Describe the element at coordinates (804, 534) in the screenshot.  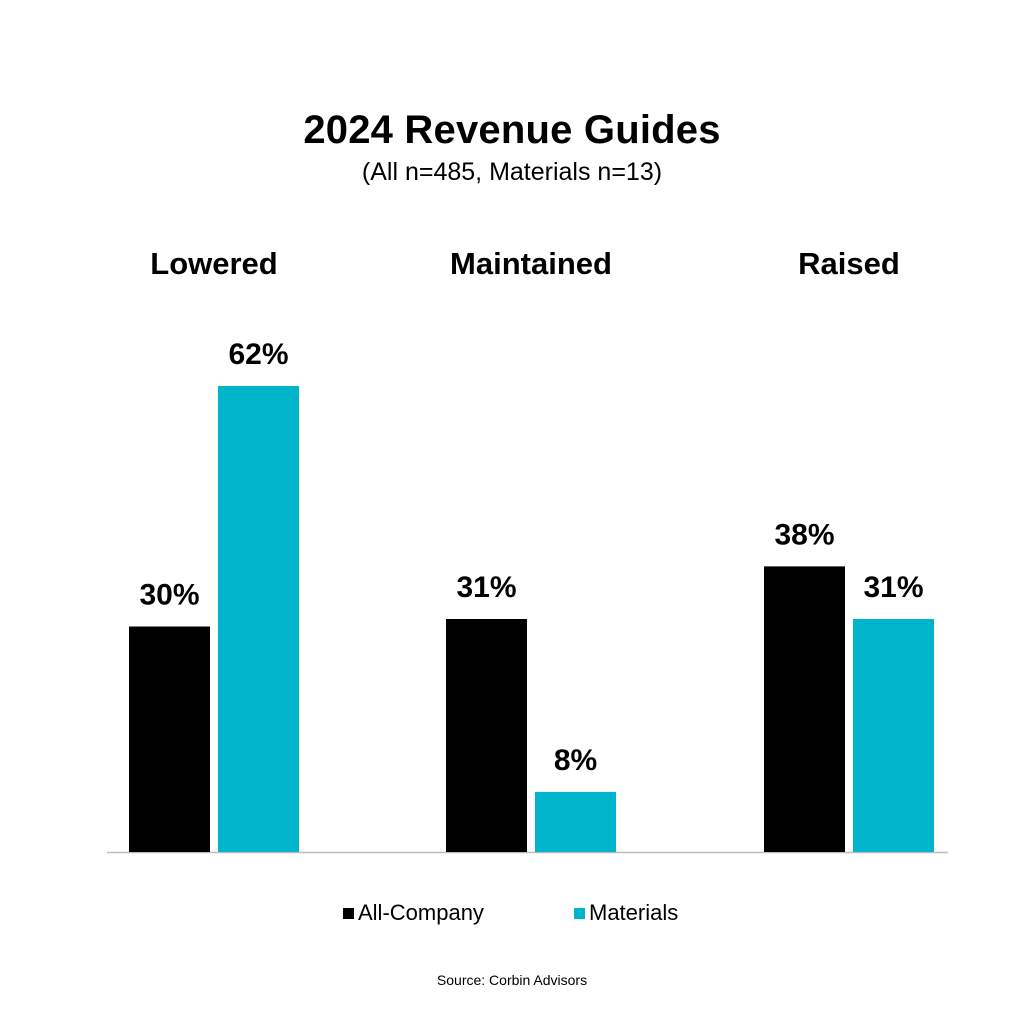
I see `data-label-all-company-raised: 38%` at that location.